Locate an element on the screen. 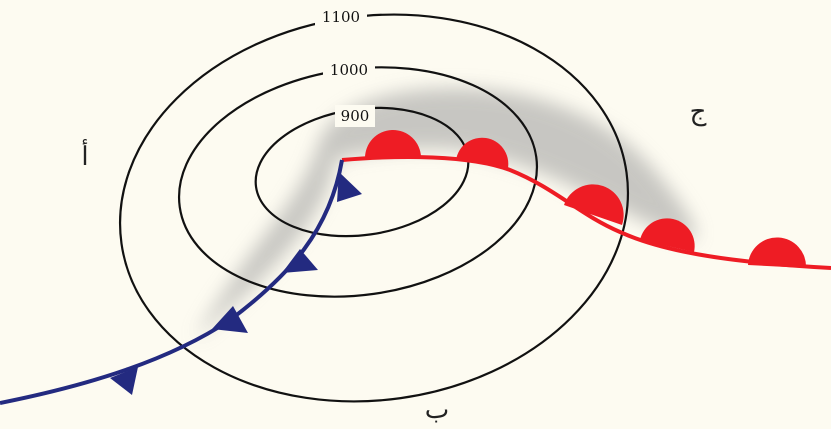  cold-front-cloud-band is located at coordinates (265, 242).